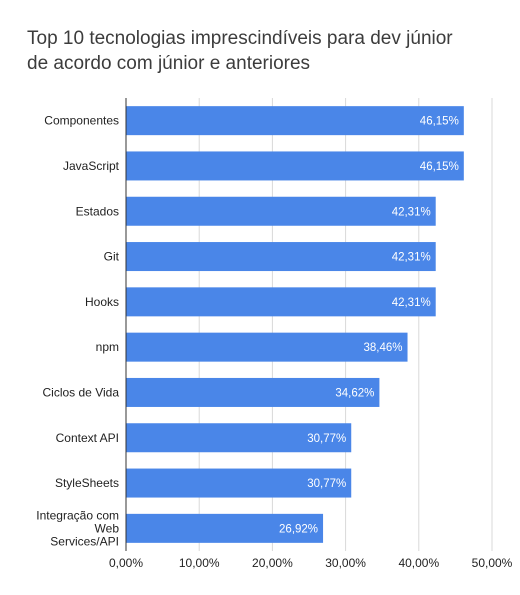 The height and width of the screenshot is (595, 520). I want to click on bar-data-label: 34,62%, so click(354, 393).